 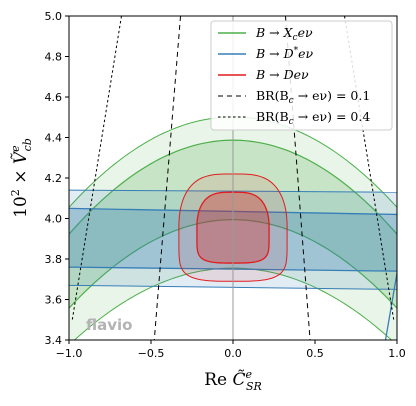 What do you see at coordinates (27, 144) in the screenshot?
I see `y-axis-label-sub: cb` at bounding box center [27, 144].